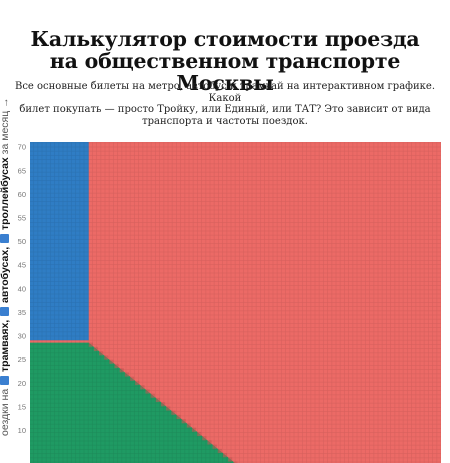 This screenshot has width=450, height=463. I want to click on subtitle-line-3: транспорта и частоты поездок., so click(225, 121).